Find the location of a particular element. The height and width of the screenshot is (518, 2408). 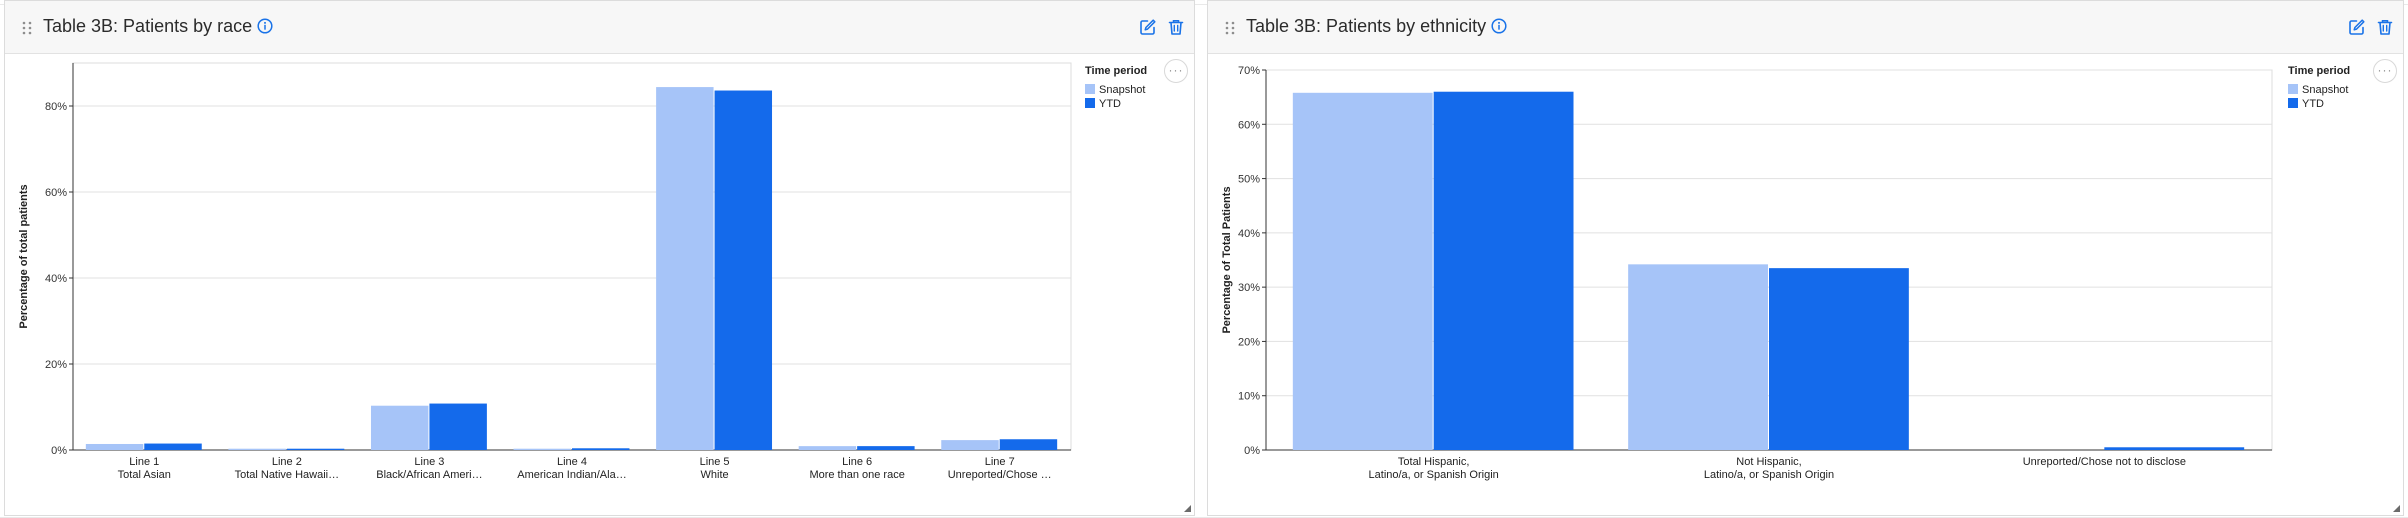

panel-title: Table 3B: Patients by ethnicity is located at coordinates (1376, 26).